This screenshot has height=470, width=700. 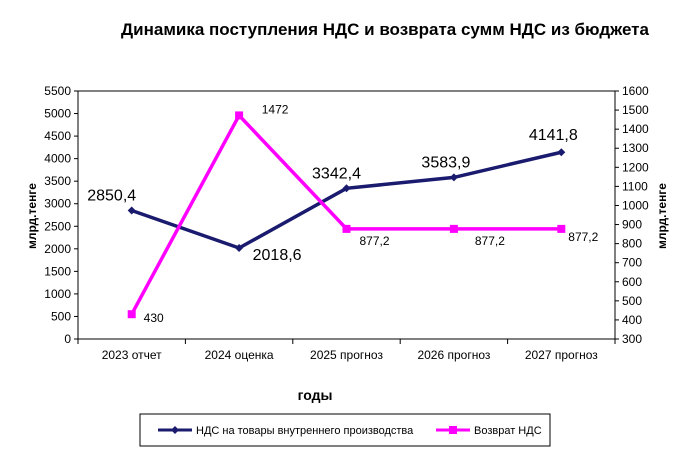 I want to click on data-label-series-2: 1472, so click(x=275, y=109).